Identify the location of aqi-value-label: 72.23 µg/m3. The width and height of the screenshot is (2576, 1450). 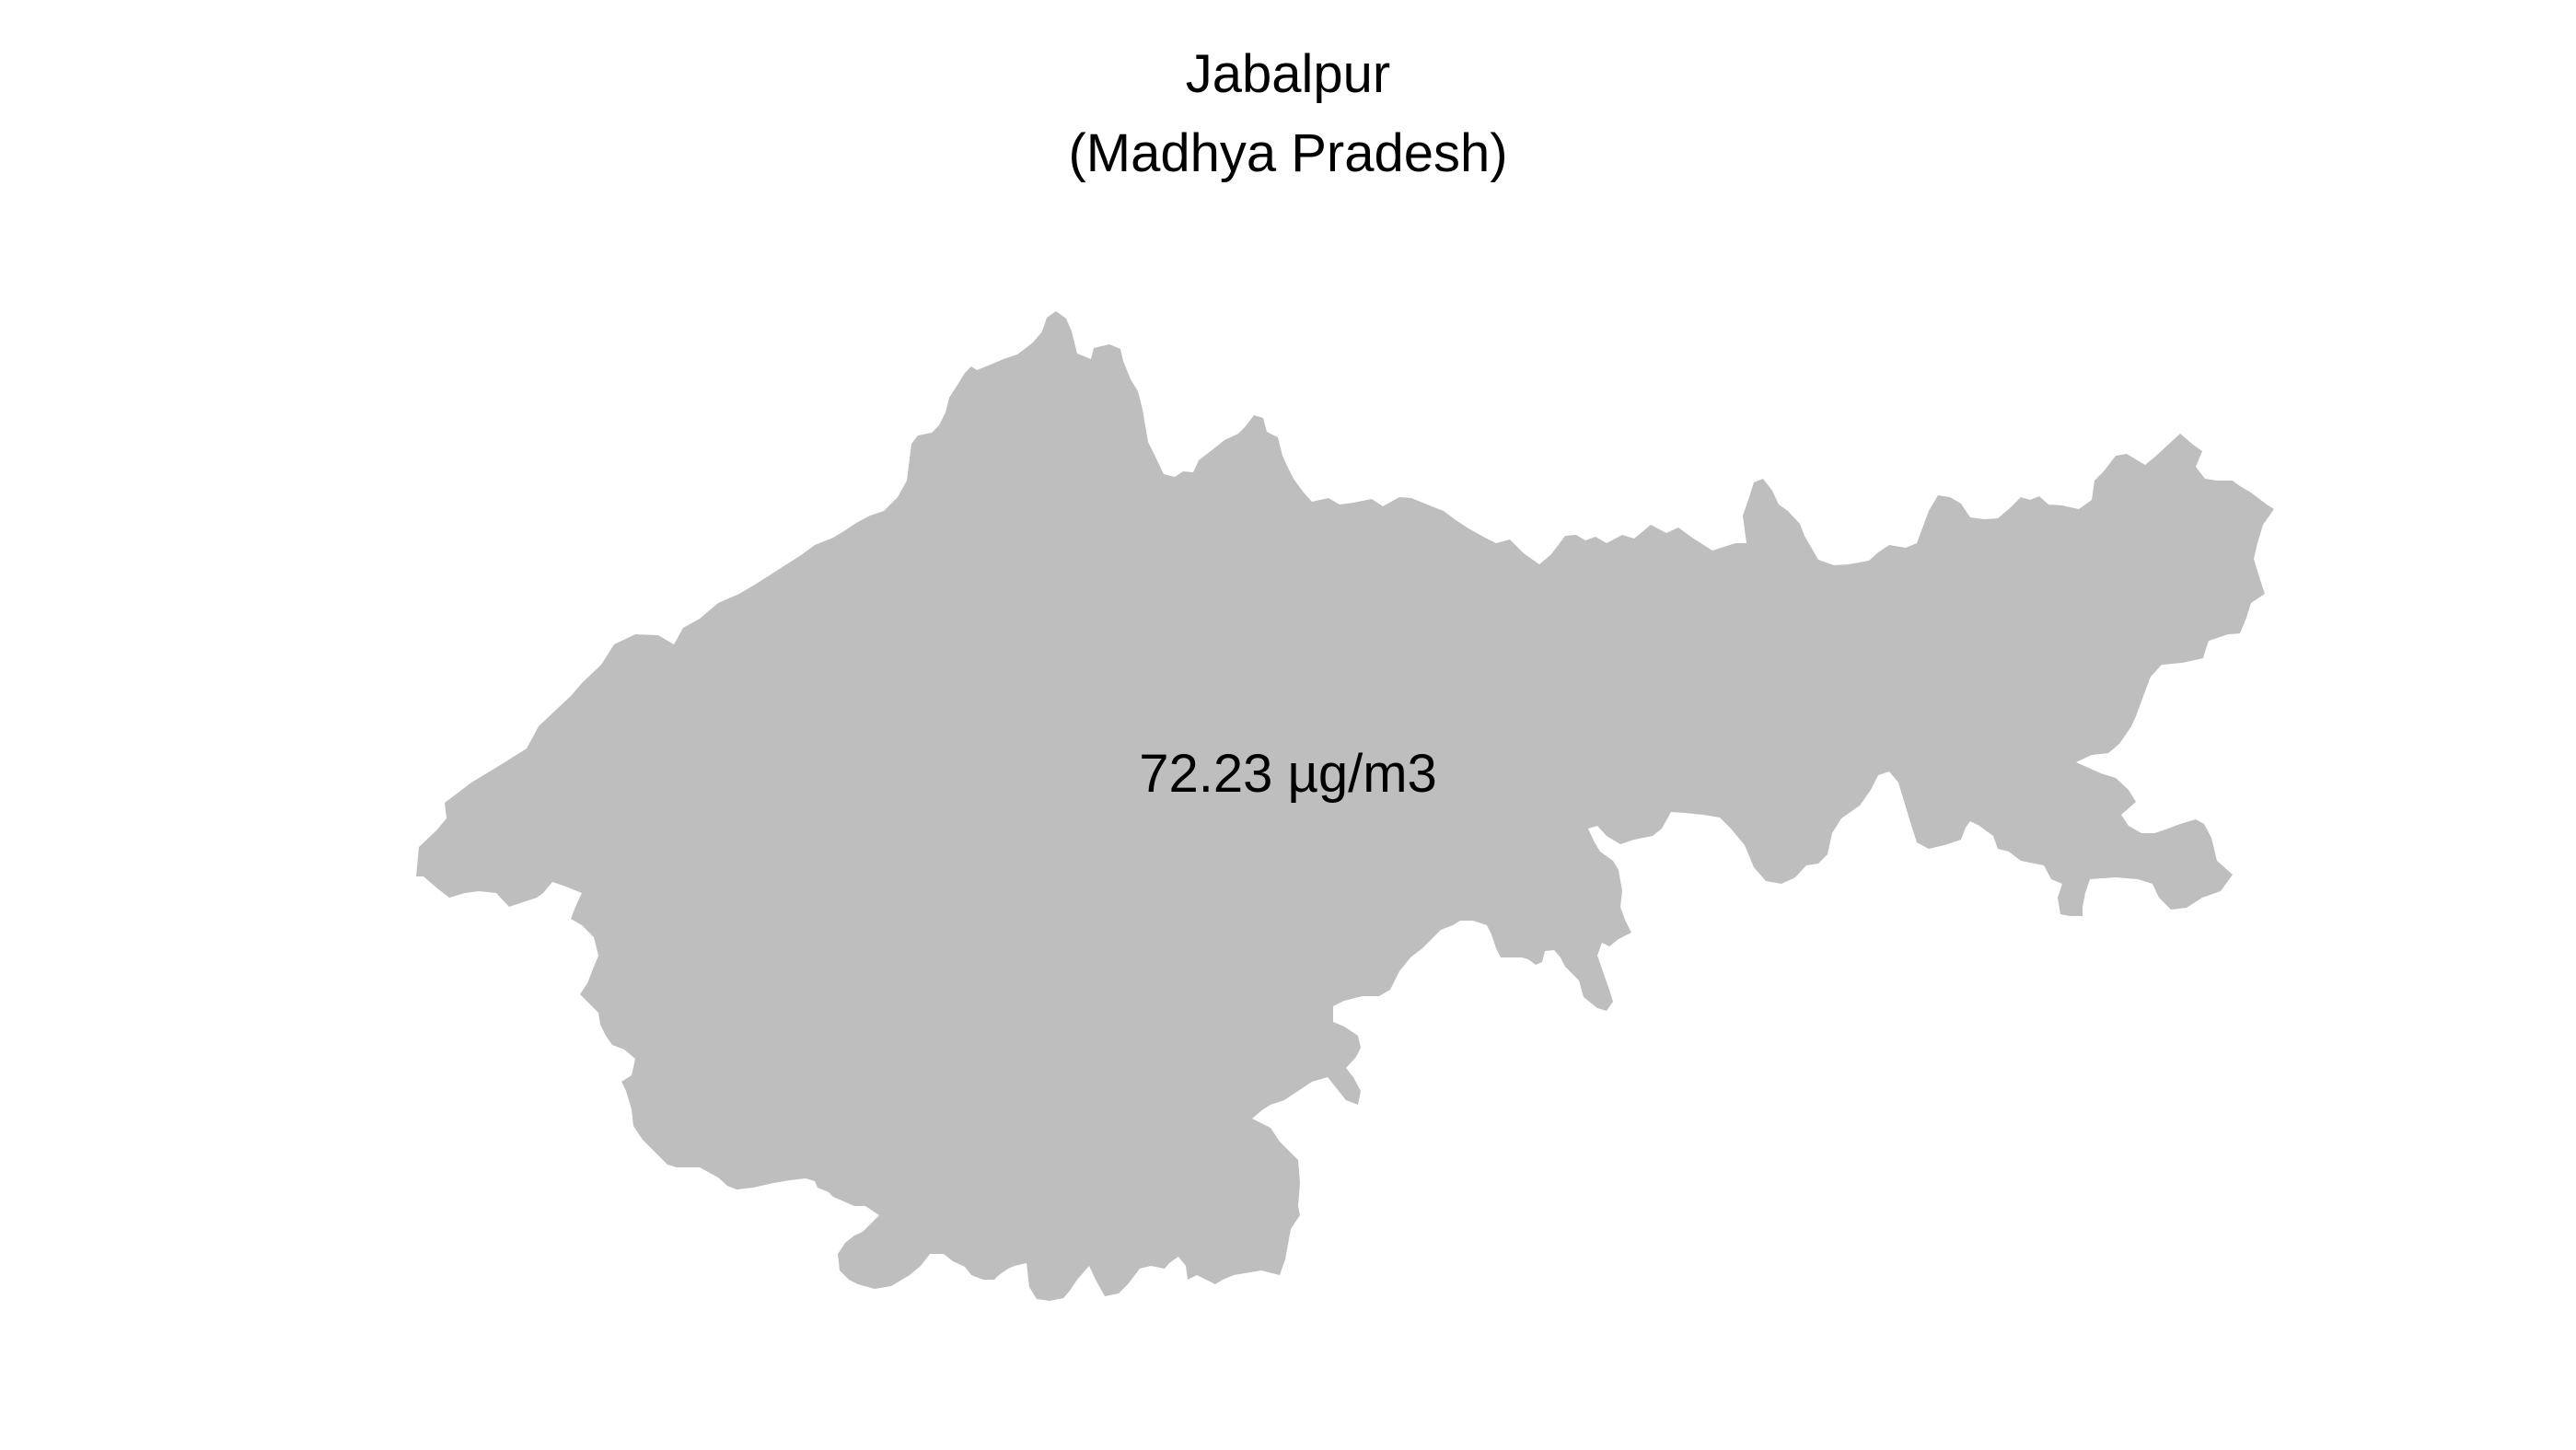
(1288, 774).